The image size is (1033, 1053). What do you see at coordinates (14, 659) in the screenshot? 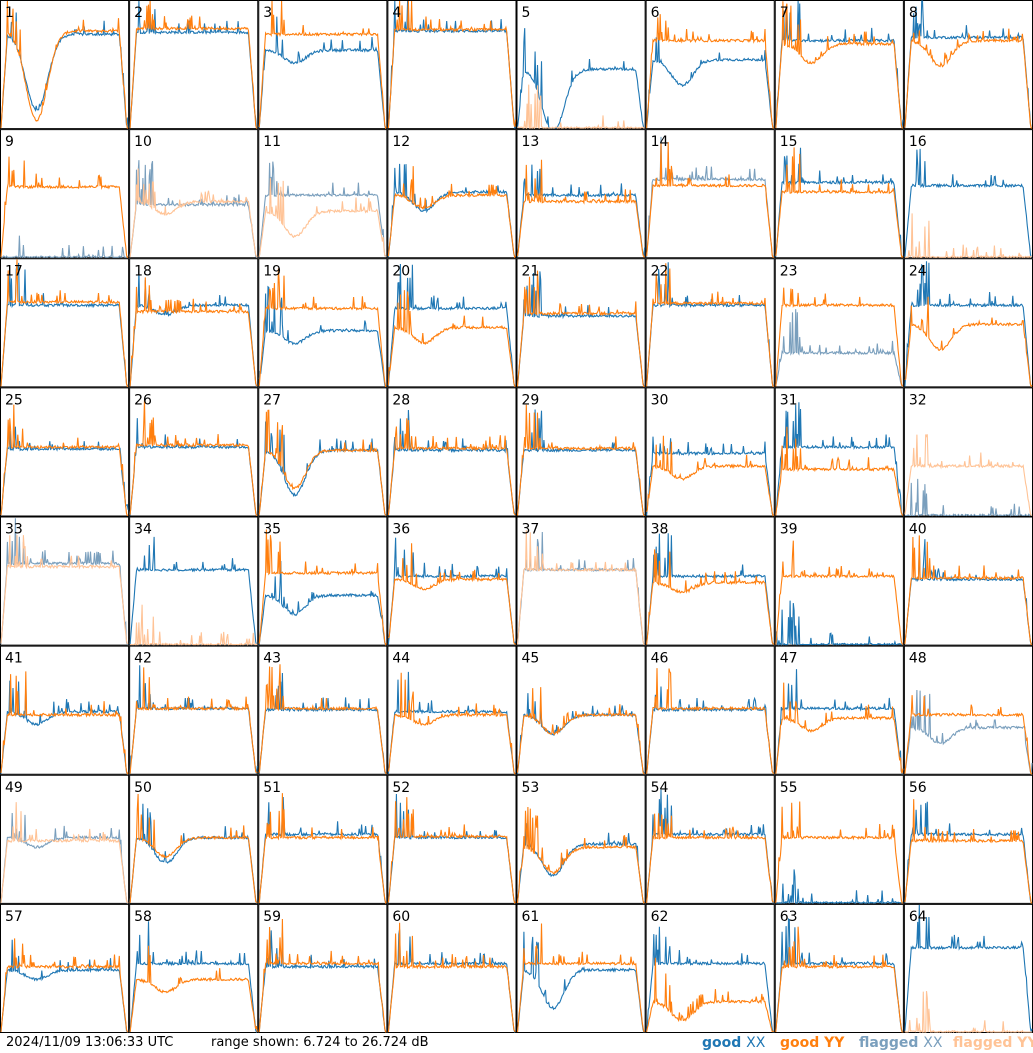
I see `panel-number: 41` at bounding box center [14, 659].